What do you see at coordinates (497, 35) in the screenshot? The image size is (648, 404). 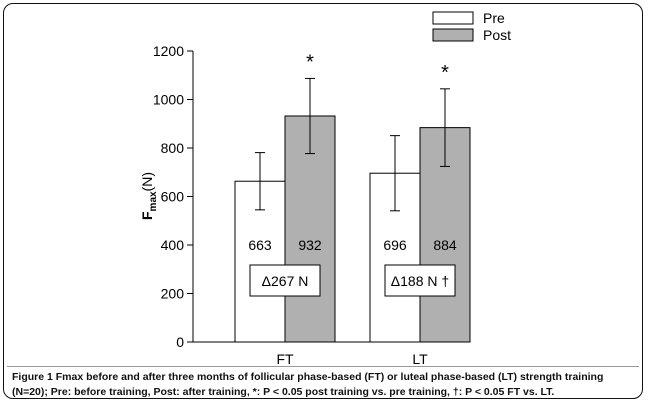 I see `legend-label: Post` at bounding box center [497, 35].